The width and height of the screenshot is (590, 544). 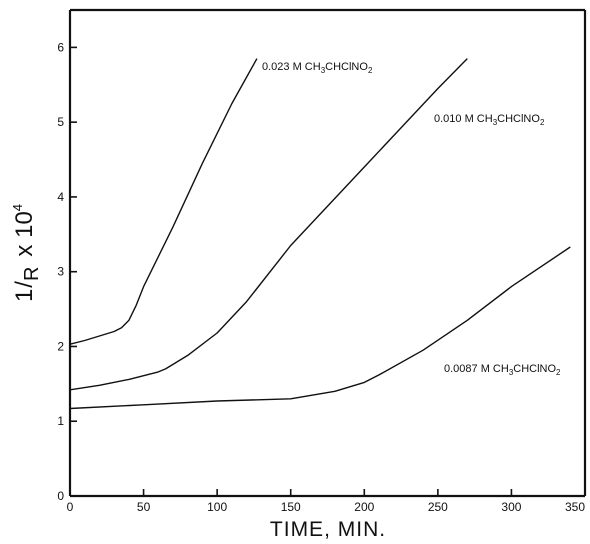 What do you see at coordinates (328, 529) in the screenshot?
I see `x-axis-title: TIME, MIN.` at bounding box center [328, 529].